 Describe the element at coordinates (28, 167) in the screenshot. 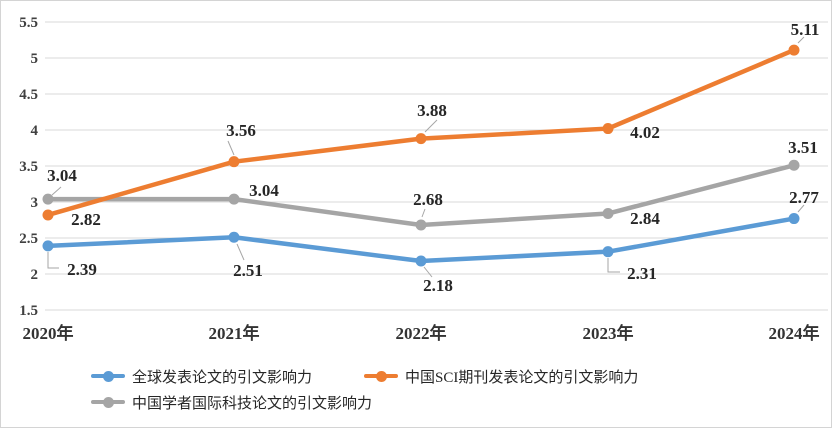

I see `y-axis-tick-label: 3.5` at that location.